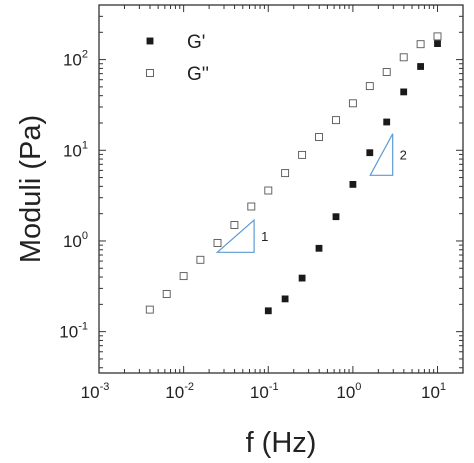 The height and width of the screenshot is (463, 474). What do you see at coordinates (403, 155) in the screenshot?
I see `slope-label-2: 2` at bounding box center [403, 155].